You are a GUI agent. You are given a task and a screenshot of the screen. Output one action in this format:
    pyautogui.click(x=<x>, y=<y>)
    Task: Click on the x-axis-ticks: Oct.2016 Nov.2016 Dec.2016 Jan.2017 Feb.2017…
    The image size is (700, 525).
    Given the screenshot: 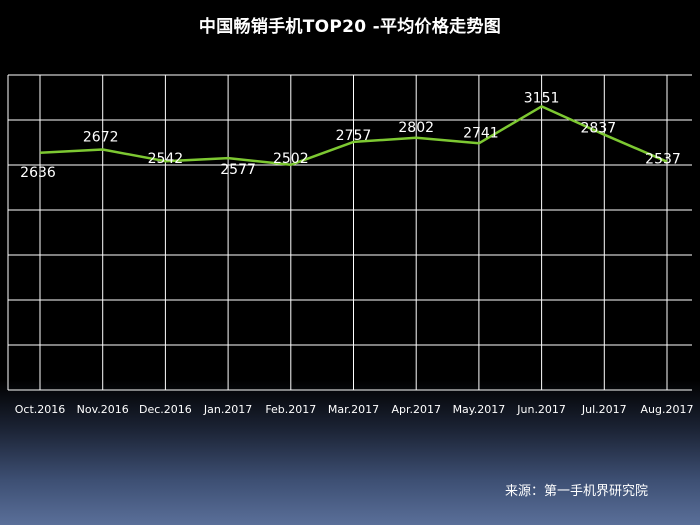 What is the action you would take?
    pyautogui.click(x=354, y=409)
    